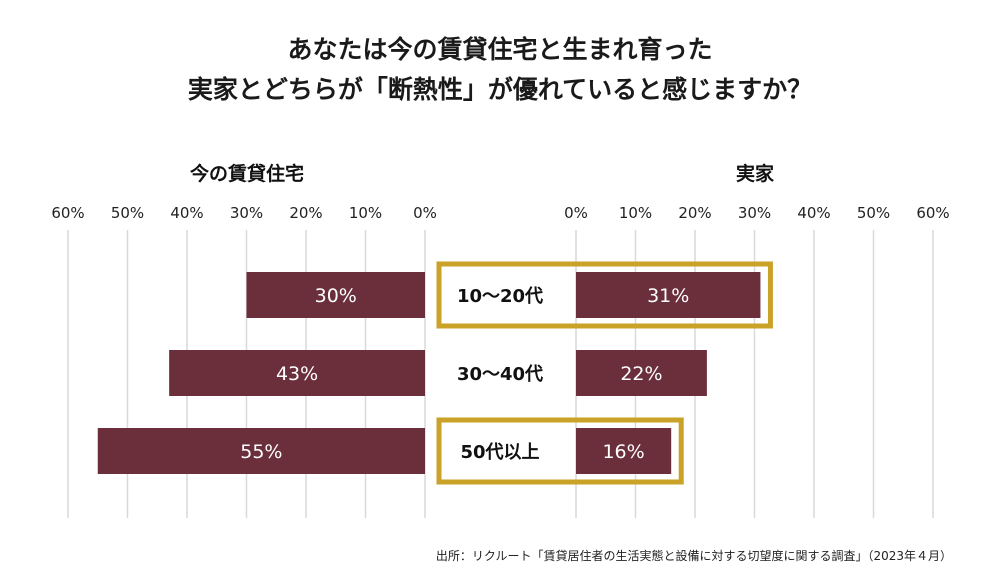 This screenshot has height=578, width=1000. What do you see at coordinates (425, 213) in the screenshot?
I see `tick-label-left: 0%` at bounding box center [425, 213].